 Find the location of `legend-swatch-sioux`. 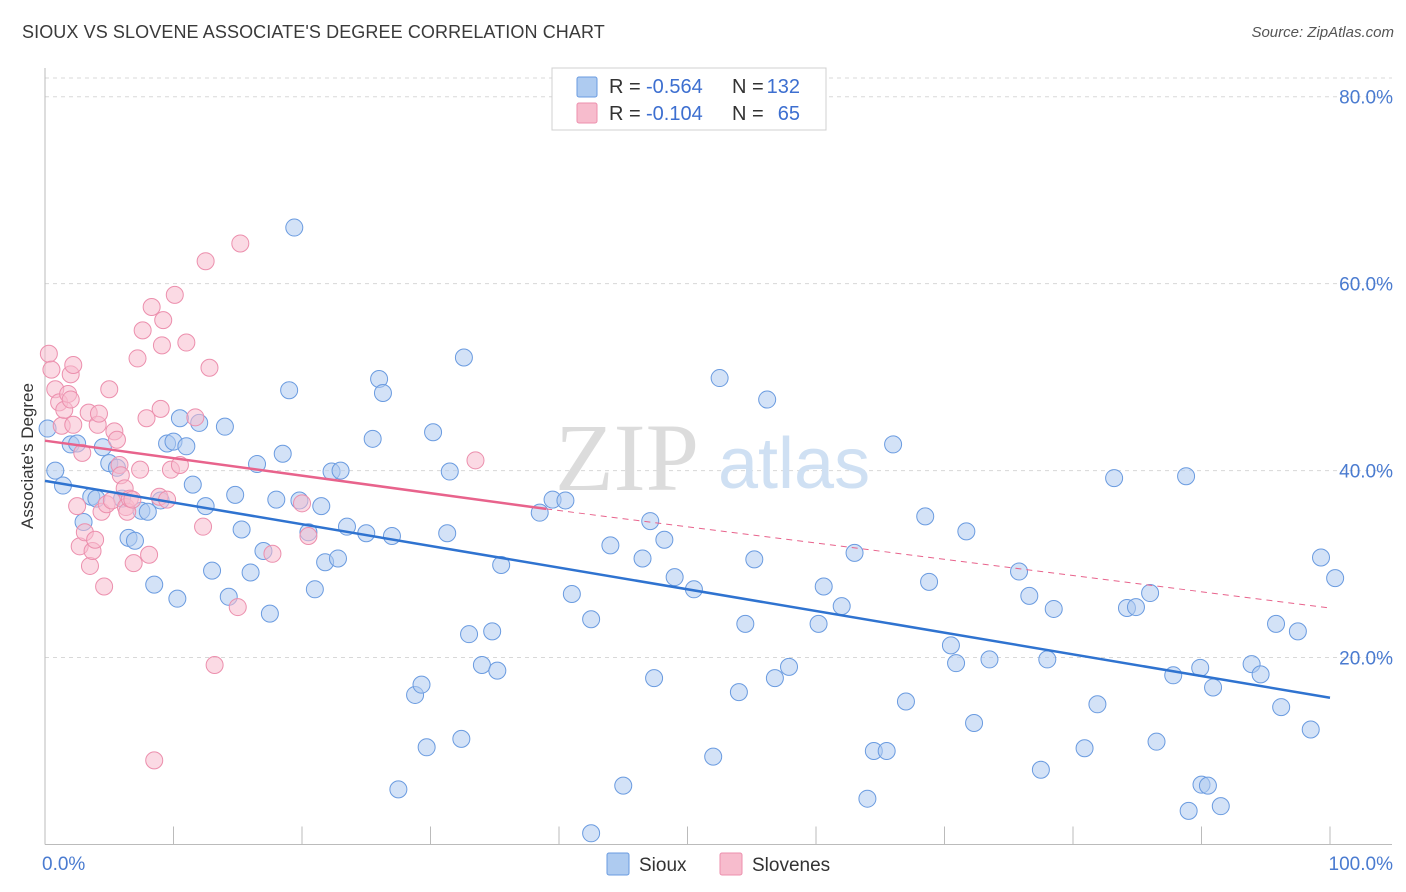

legend-swatch-sioux is located at coordinates (587, 87).